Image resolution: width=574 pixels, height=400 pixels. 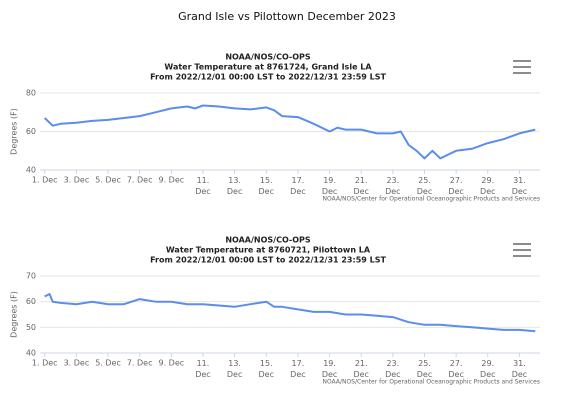 I want to click on y-tick-label: 50, so click(x=31, y=327).